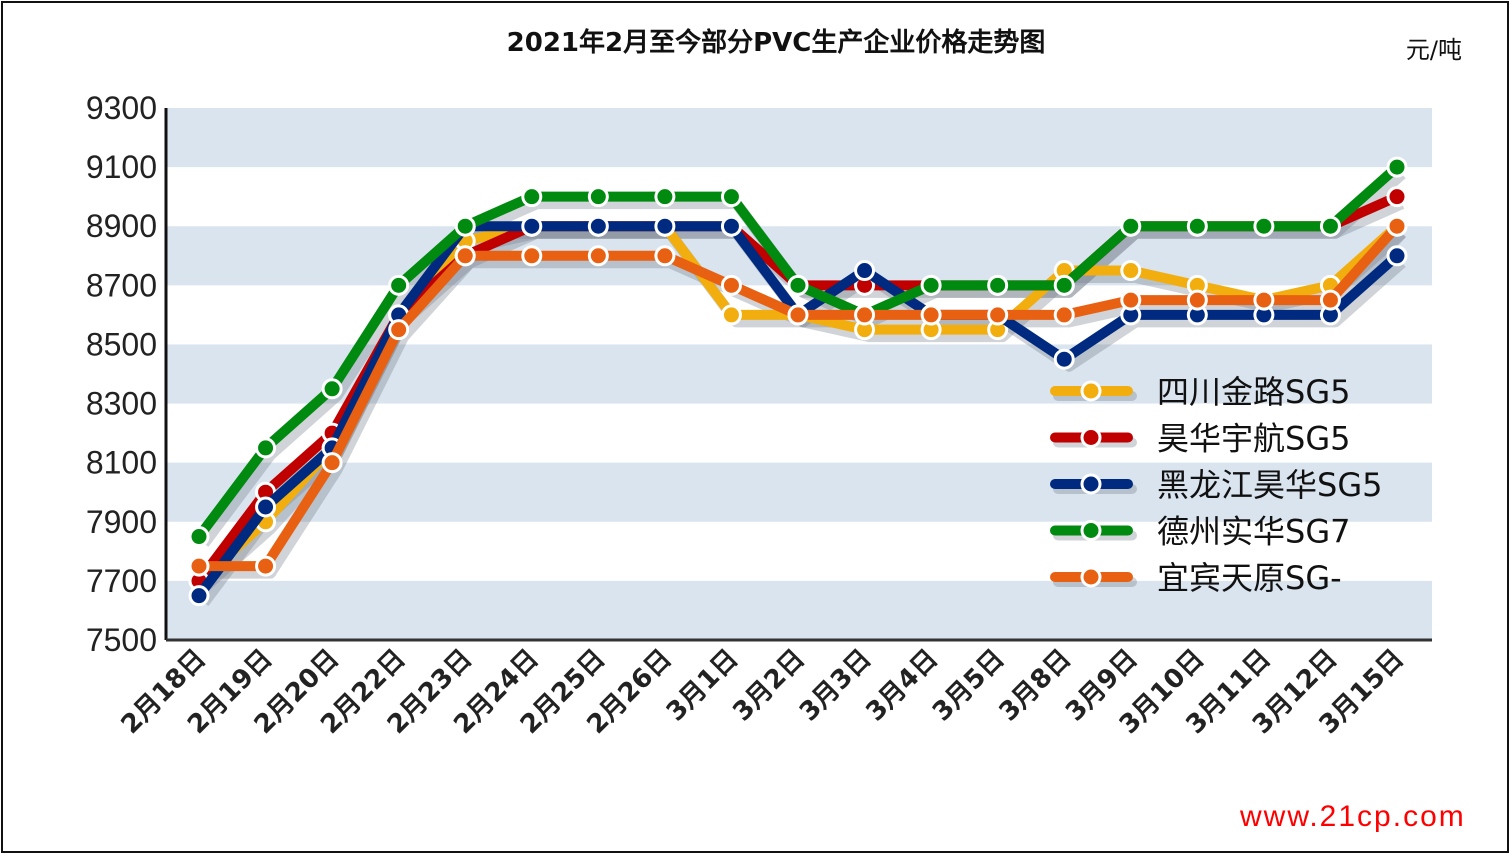 The image size is (1512, 856). What do you see at coordinates (1036, 686) in the screenshot?
I see `x-tick-label: 3月8日` at bounding box center [1036, 686].